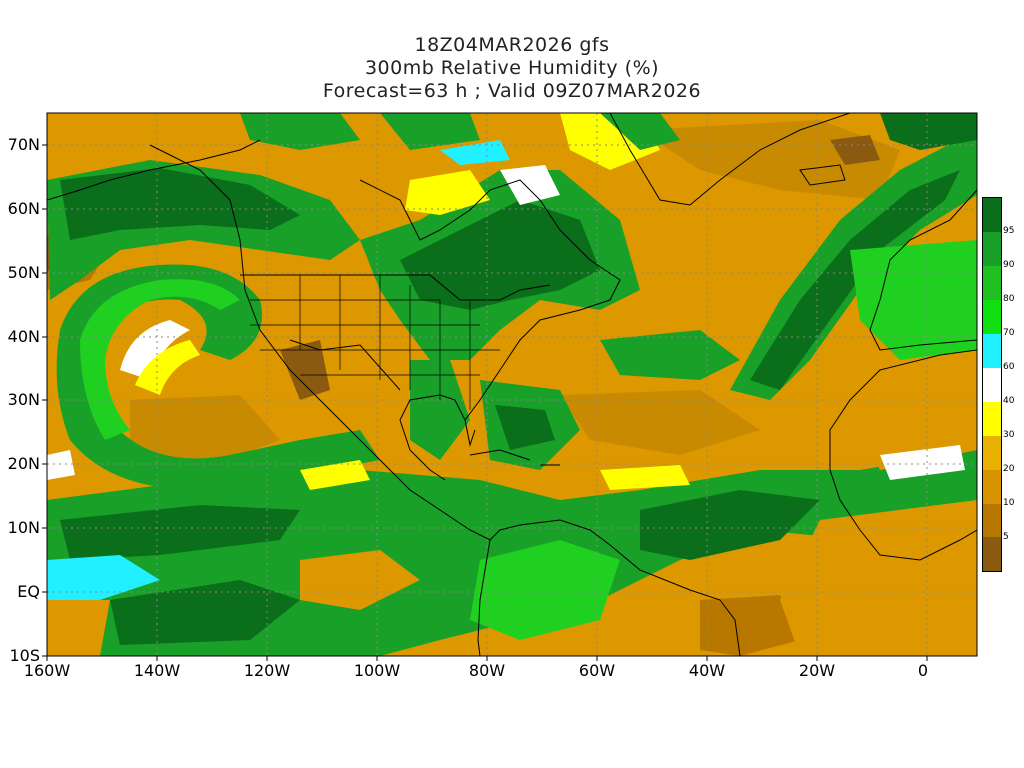 The height and width of the screenshot is (768, 1024). What do you see at coordinates (1009, 299) in the screenshot?
I see `colorbar-label: 80` at bounding box center [1009, 299].